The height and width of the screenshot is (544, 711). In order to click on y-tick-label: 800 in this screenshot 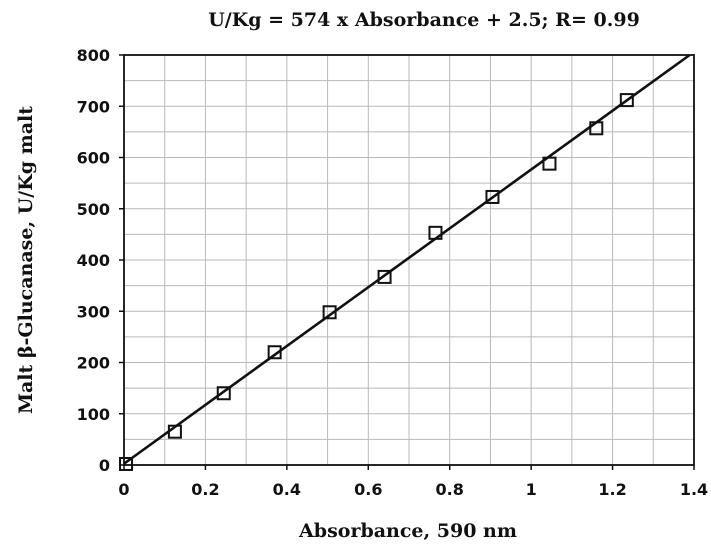, I will do `click(93, 55)`.